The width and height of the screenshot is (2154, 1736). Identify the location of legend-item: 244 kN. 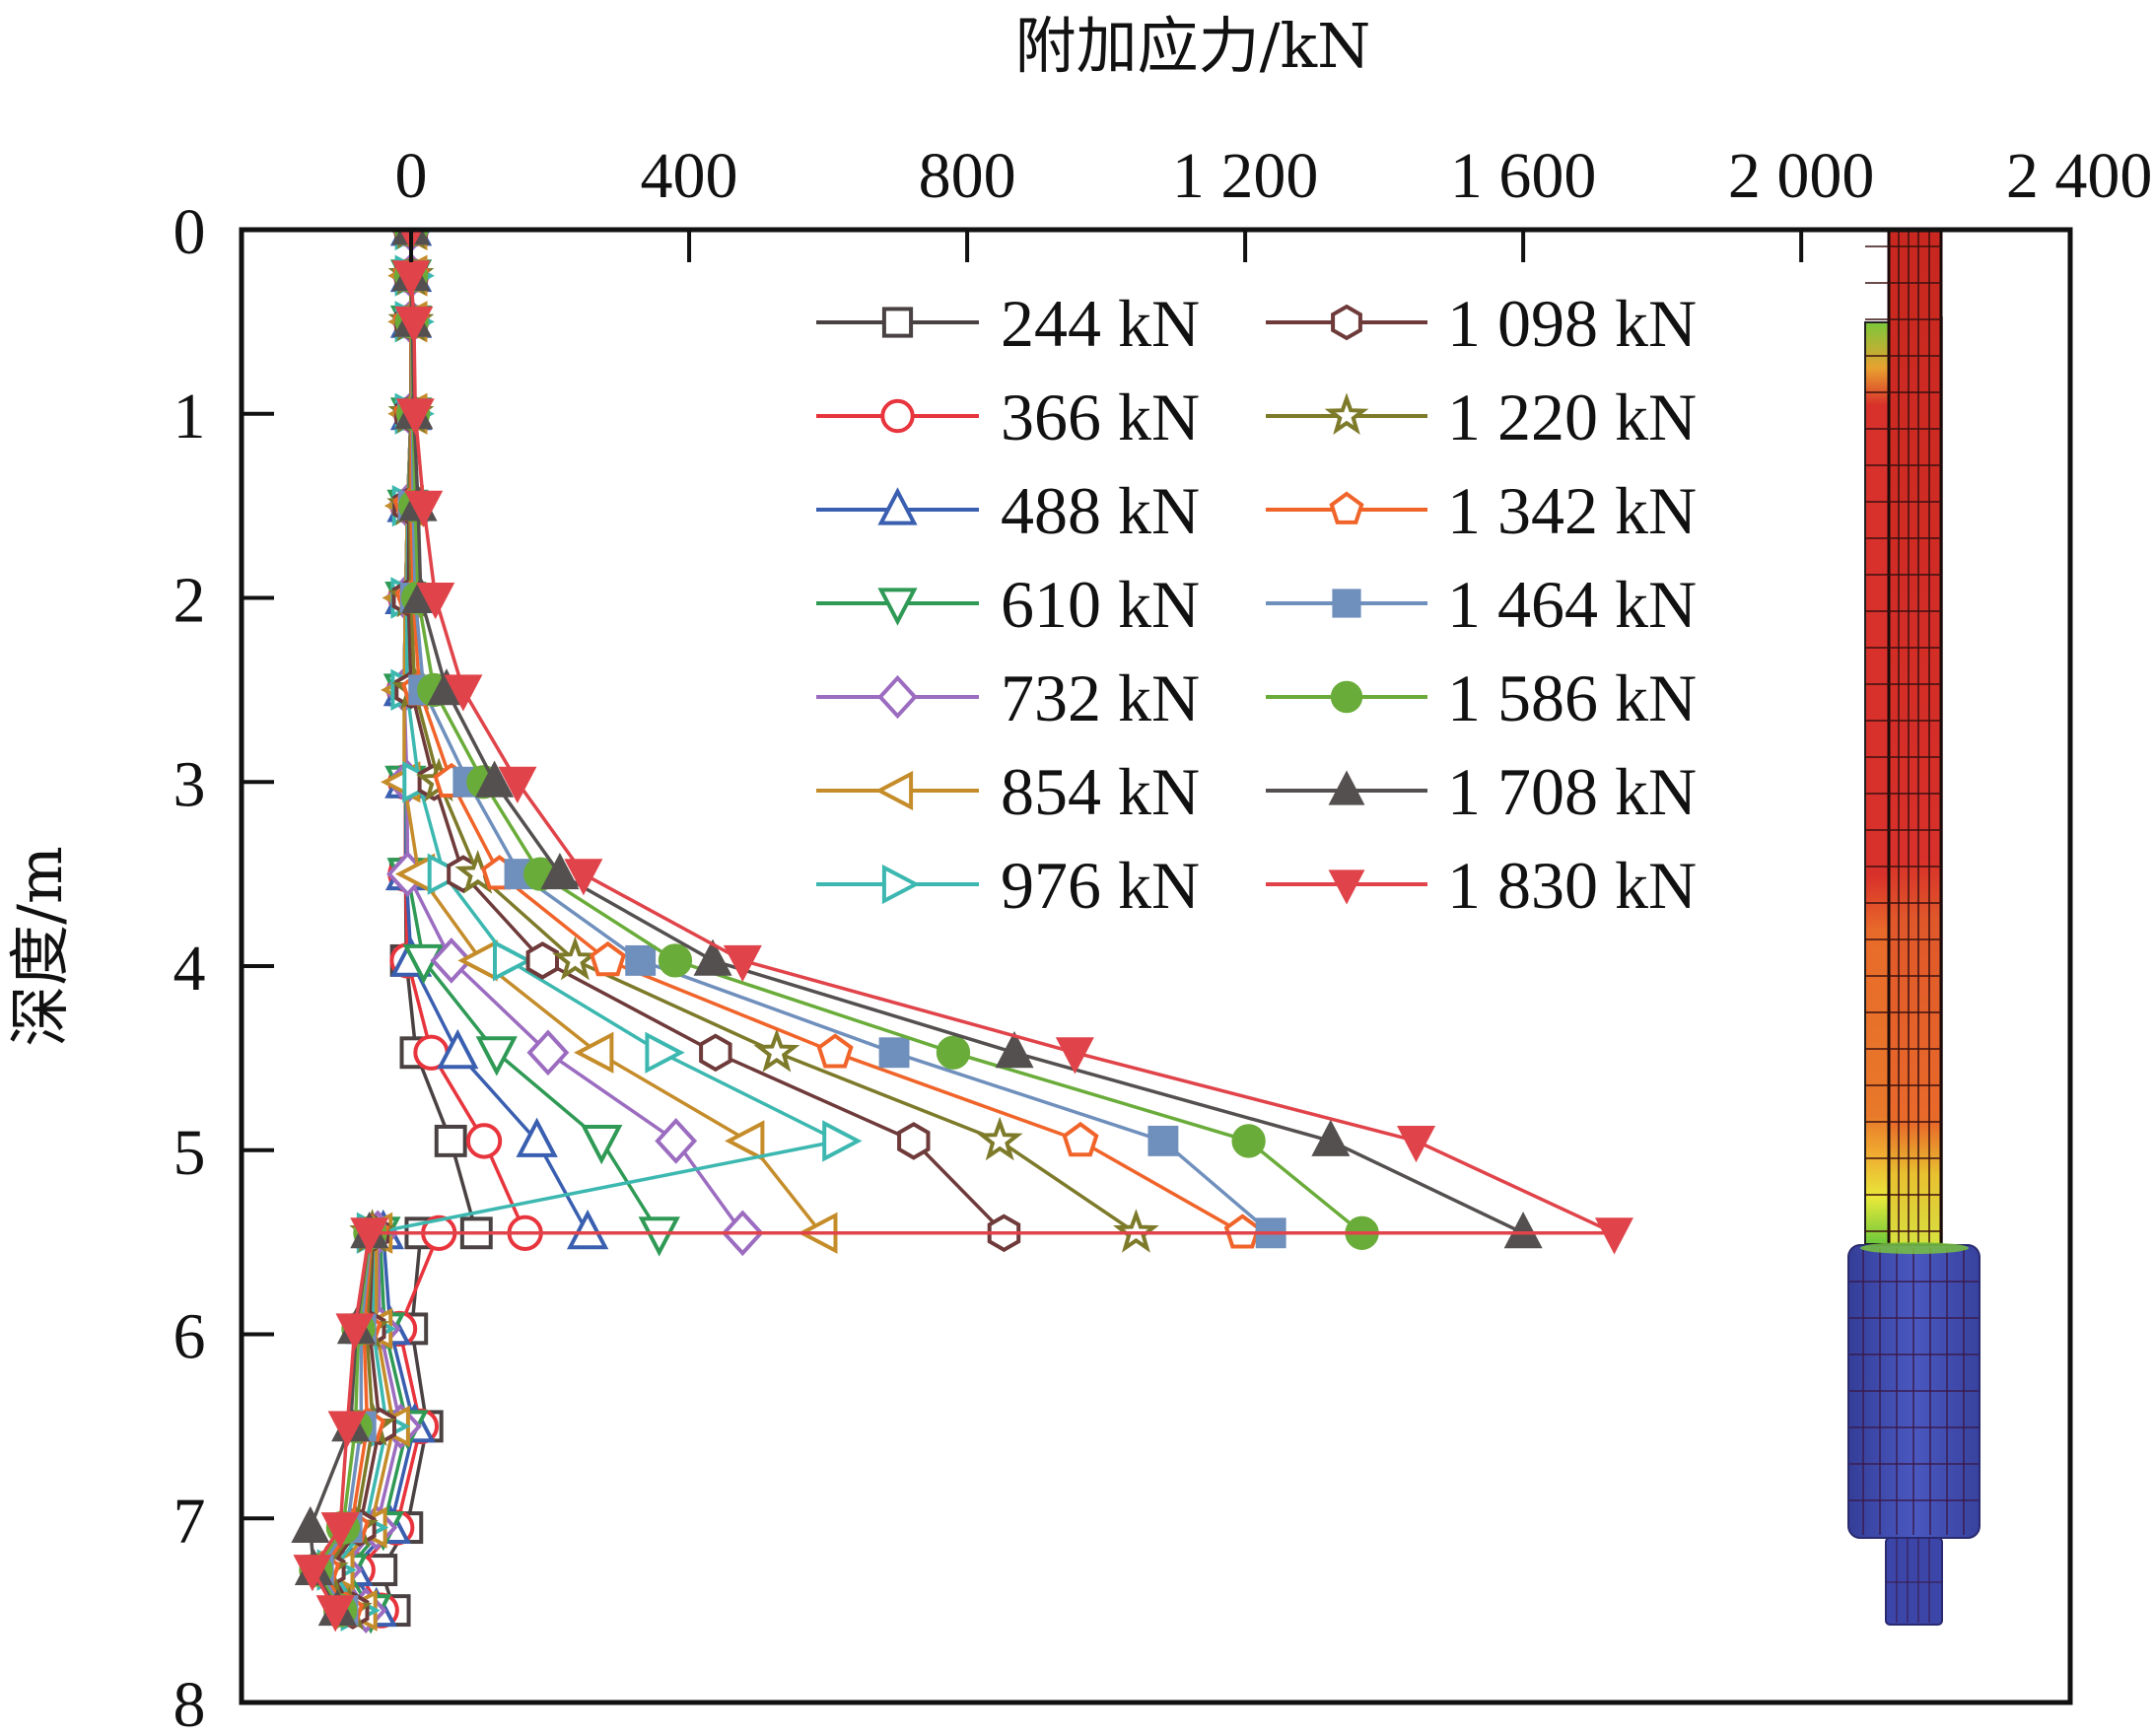
(1008, 323).